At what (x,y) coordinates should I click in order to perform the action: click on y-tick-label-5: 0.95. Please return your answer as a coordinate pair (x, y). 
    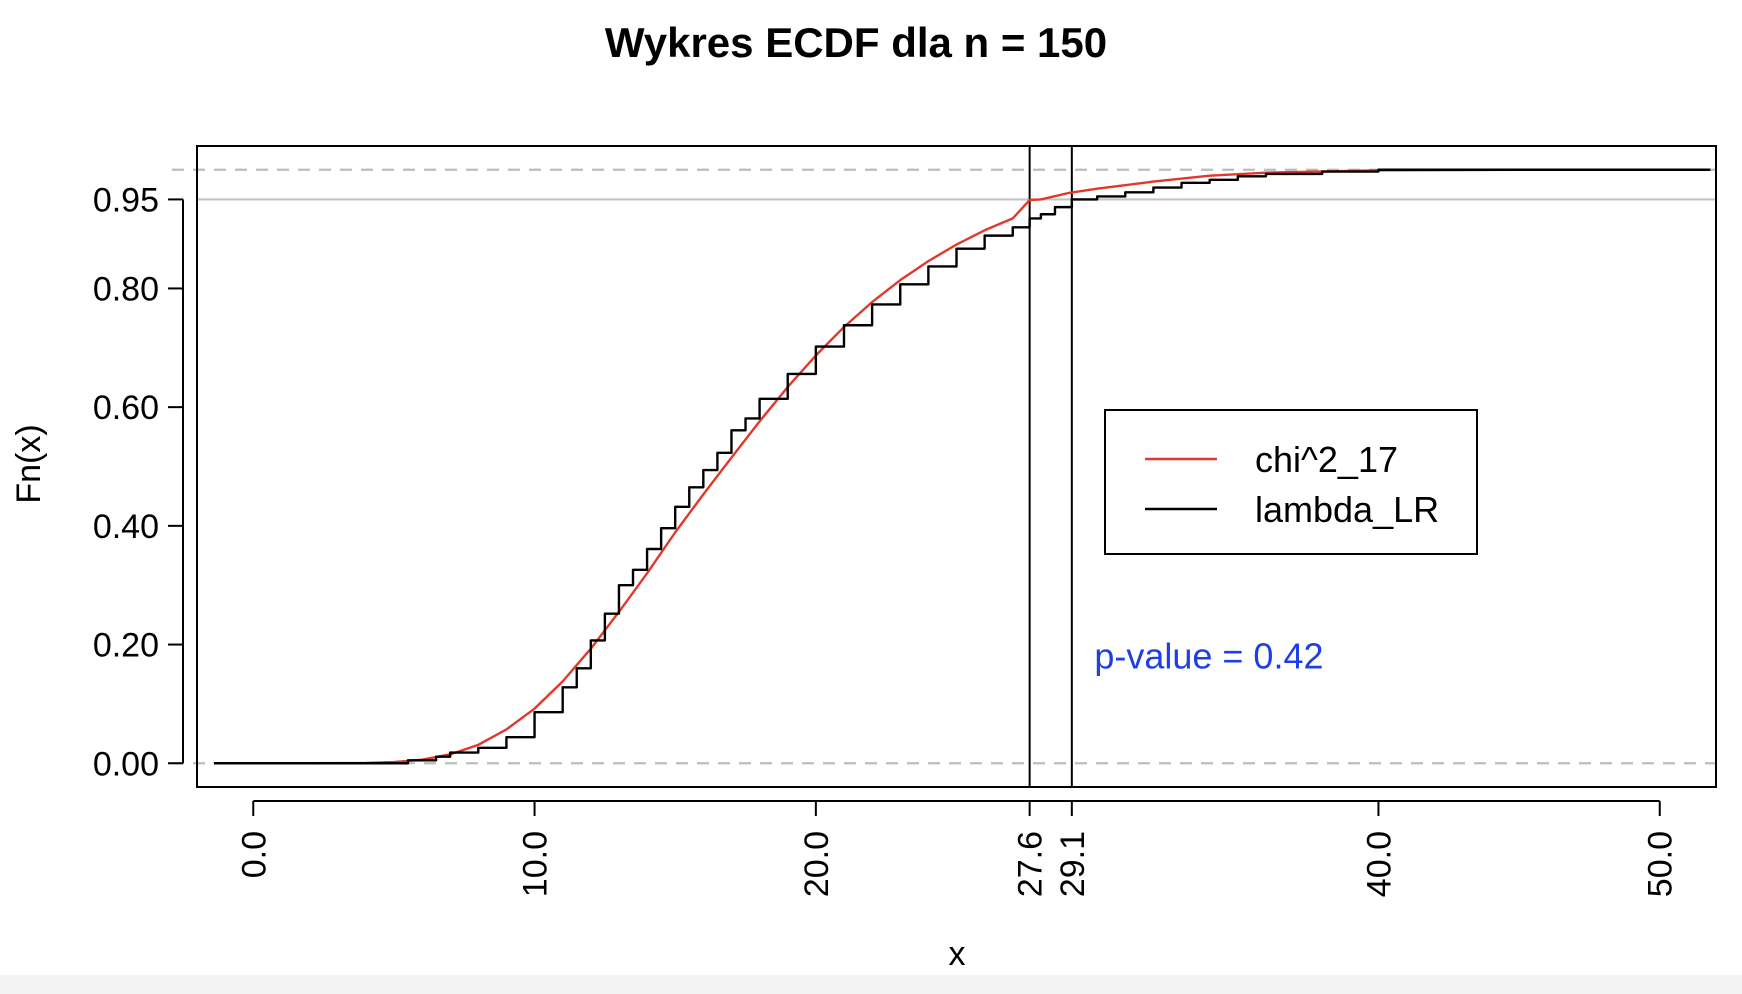
    Looking at the image, I should click on (126, 200).